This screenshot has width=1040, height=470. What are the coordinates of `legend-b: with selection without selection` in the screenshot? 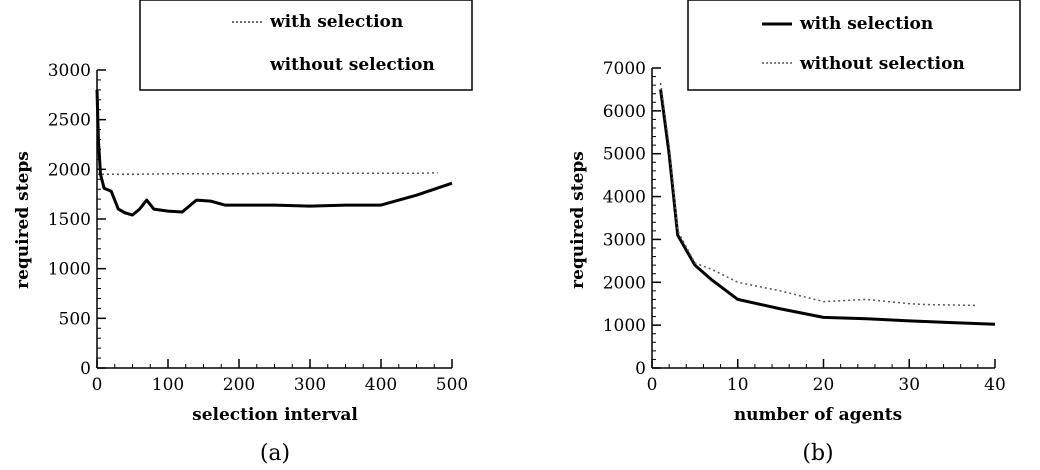 It's located at (854, 45).